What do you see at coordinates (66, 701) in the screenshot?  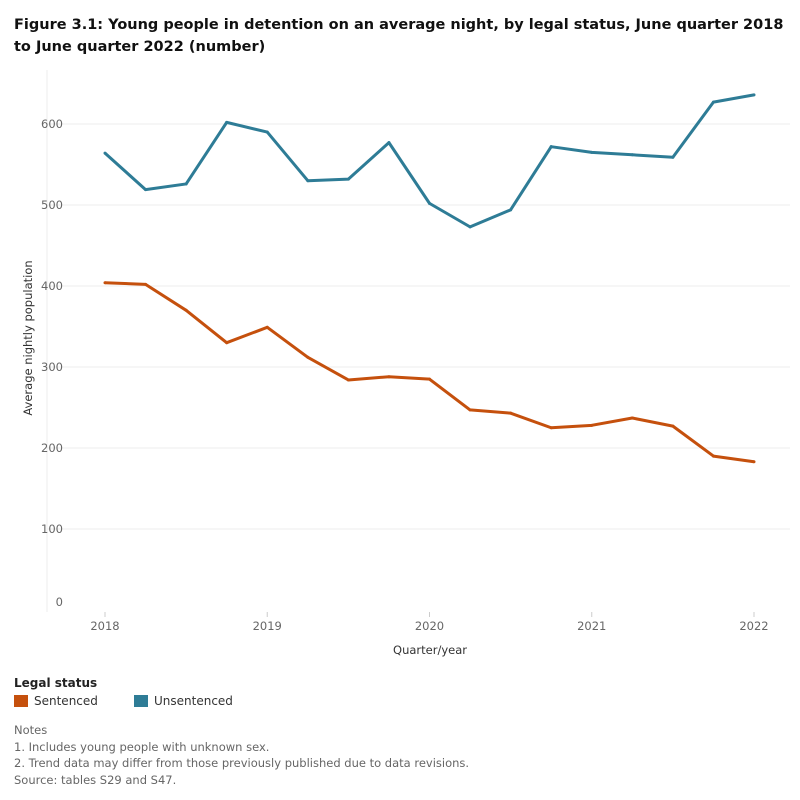 I see `legend-label: Sentenced` at bounding box center [66, 701].